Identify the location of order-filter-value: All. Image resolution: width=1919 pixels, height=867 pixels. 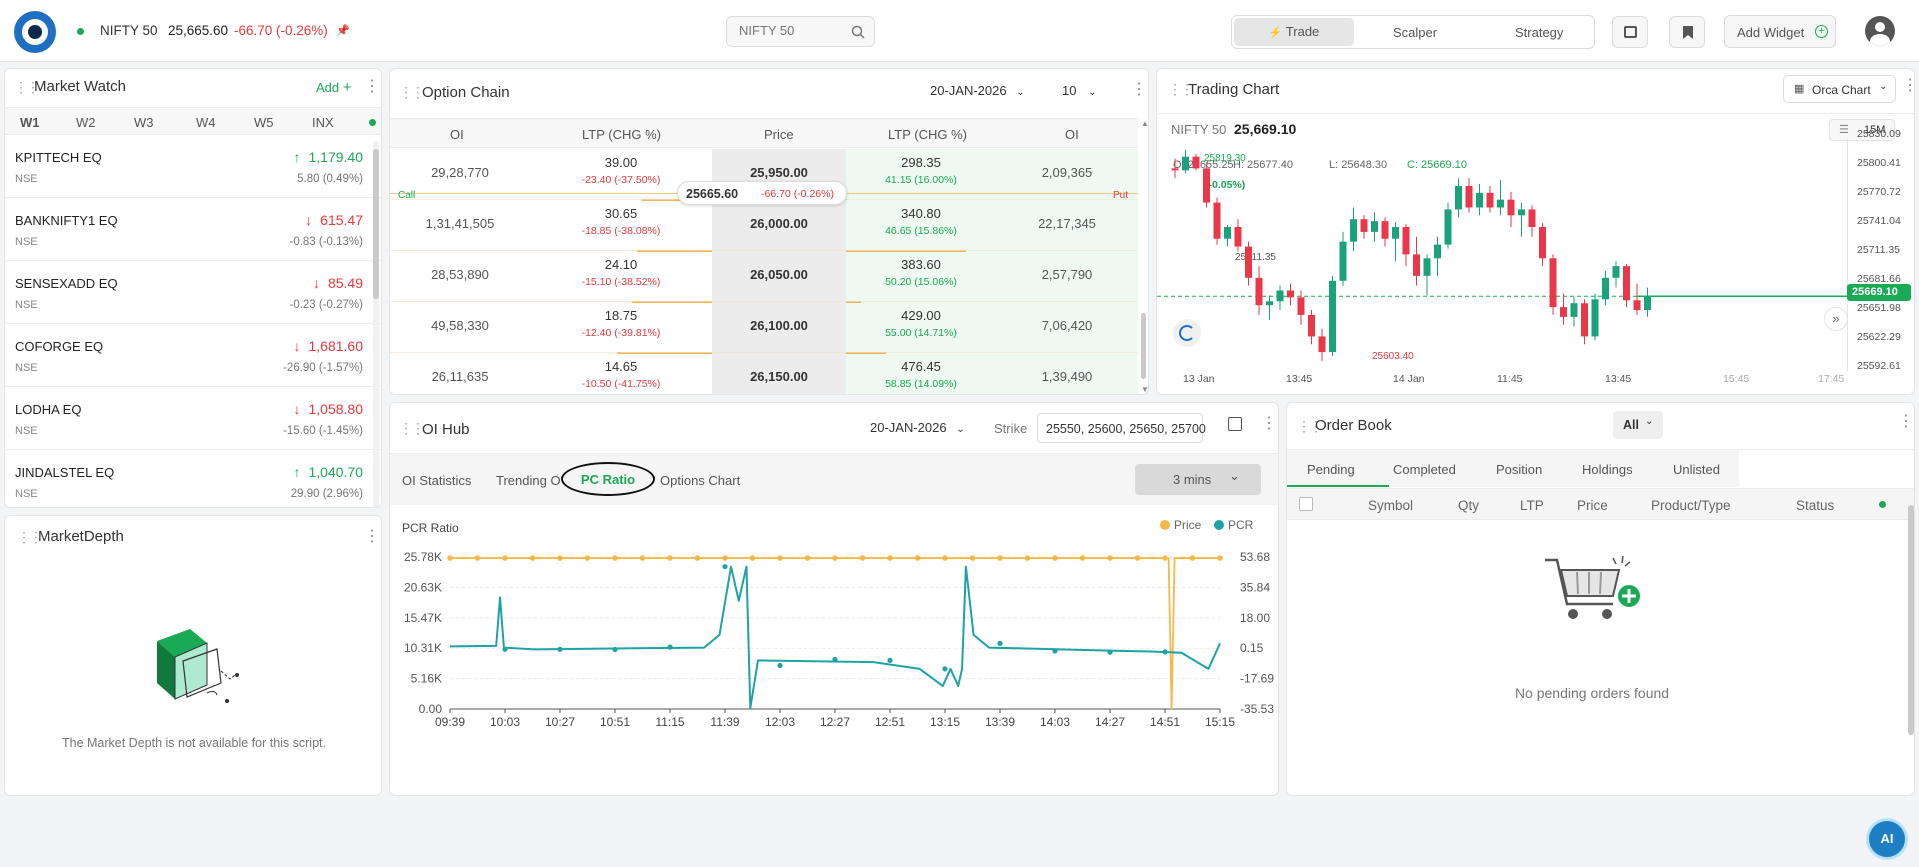
(1631, 425).